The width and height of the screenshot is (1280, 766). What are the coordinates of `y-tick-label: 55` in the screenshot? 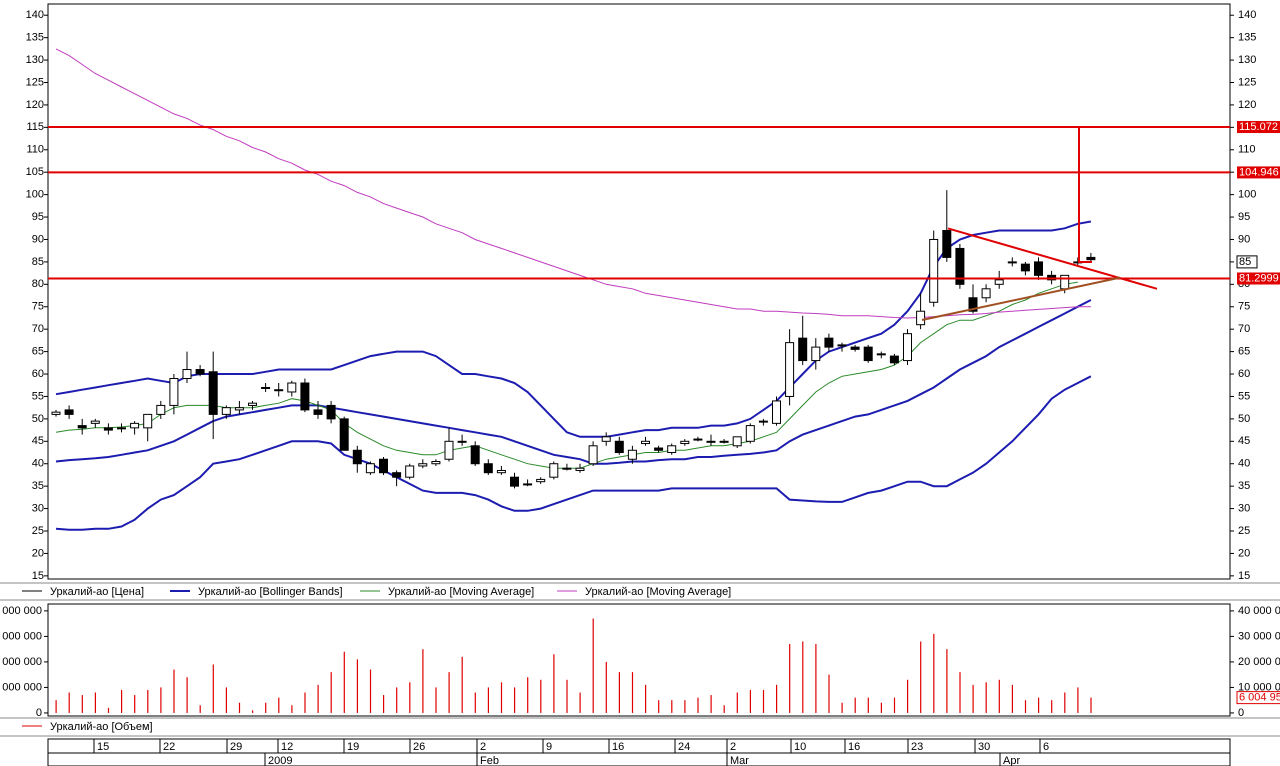 It's located at (1244, 396).